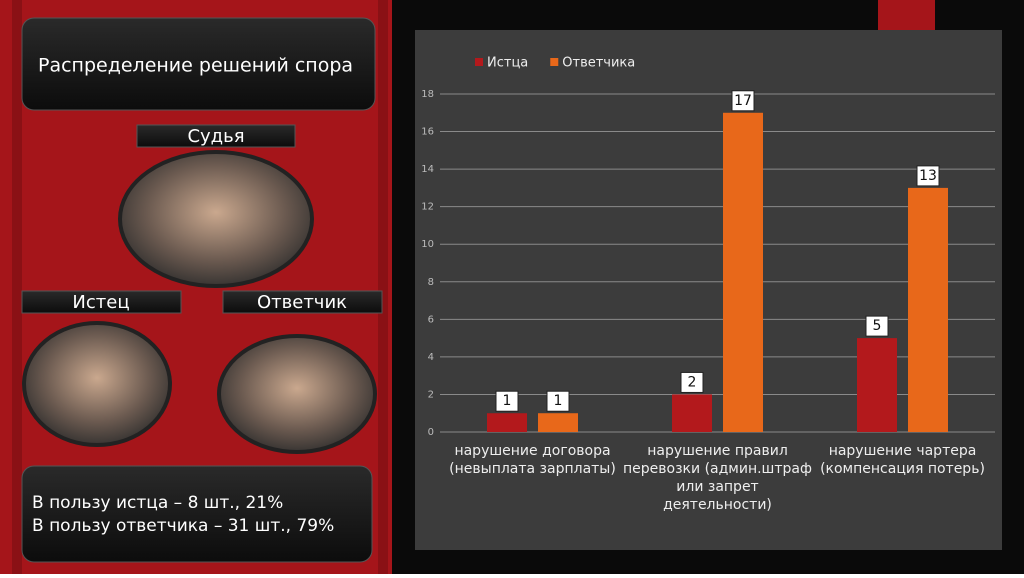 The width and height of the screenshot is (1024, 578). Describe the element at coordinates (183, 526) in the screenshot. I see `summary-line: В пользу ответчика – 31 шт., 79%` at that location.